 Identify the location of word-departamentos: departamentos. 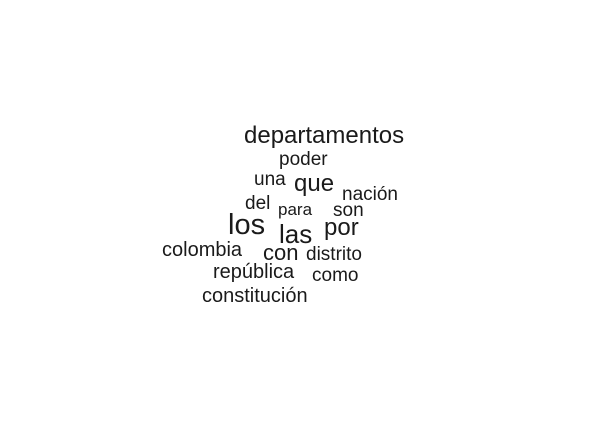
(324, 135).